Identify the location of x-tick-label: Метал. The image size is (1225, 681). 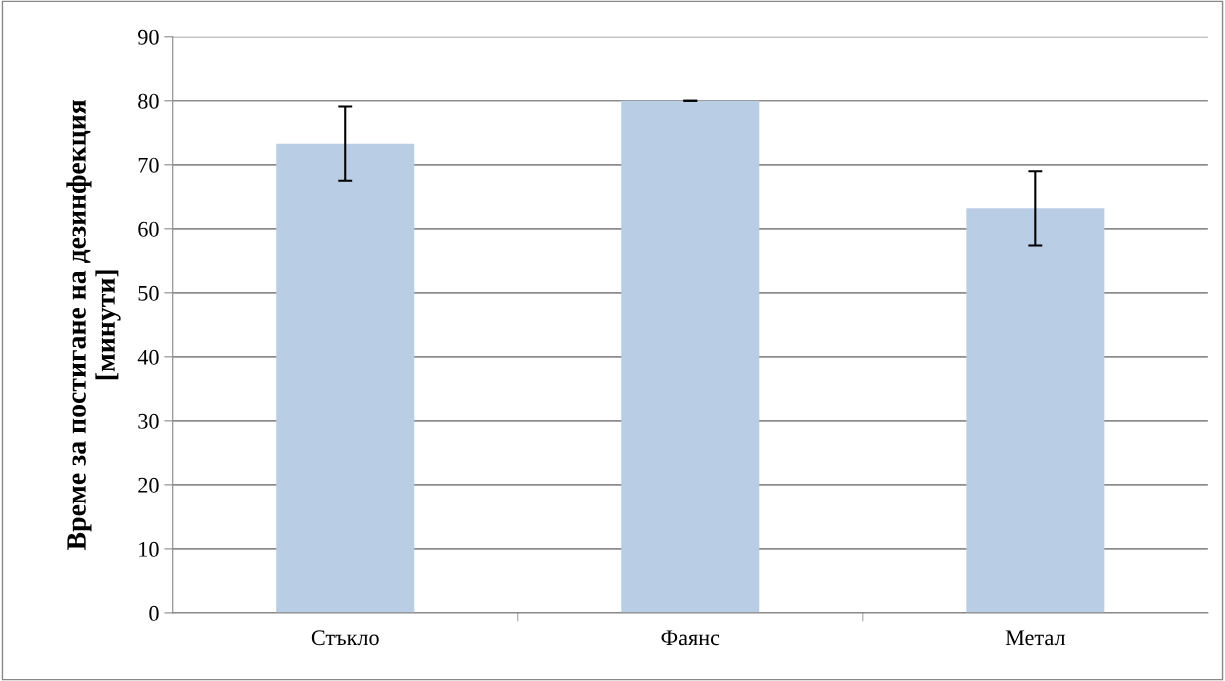
(1035, 638).